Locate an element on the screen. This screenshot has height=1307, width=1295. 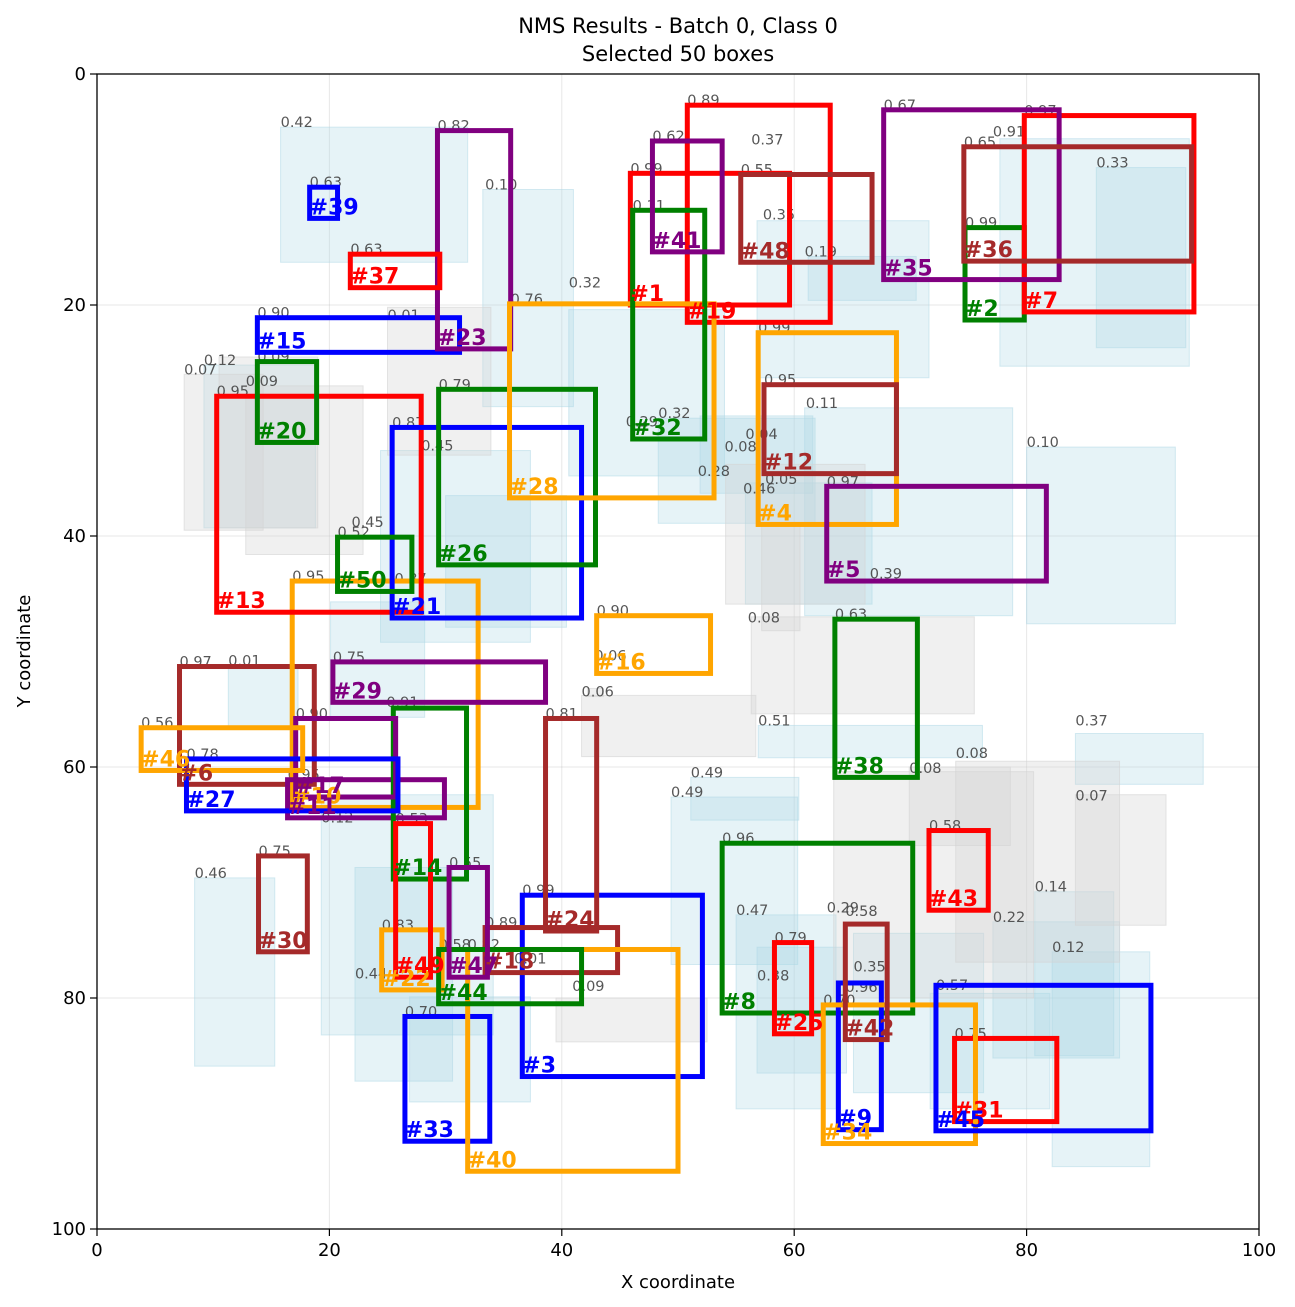
selected-box-label: #42 is located at coordinates (869, 1029).